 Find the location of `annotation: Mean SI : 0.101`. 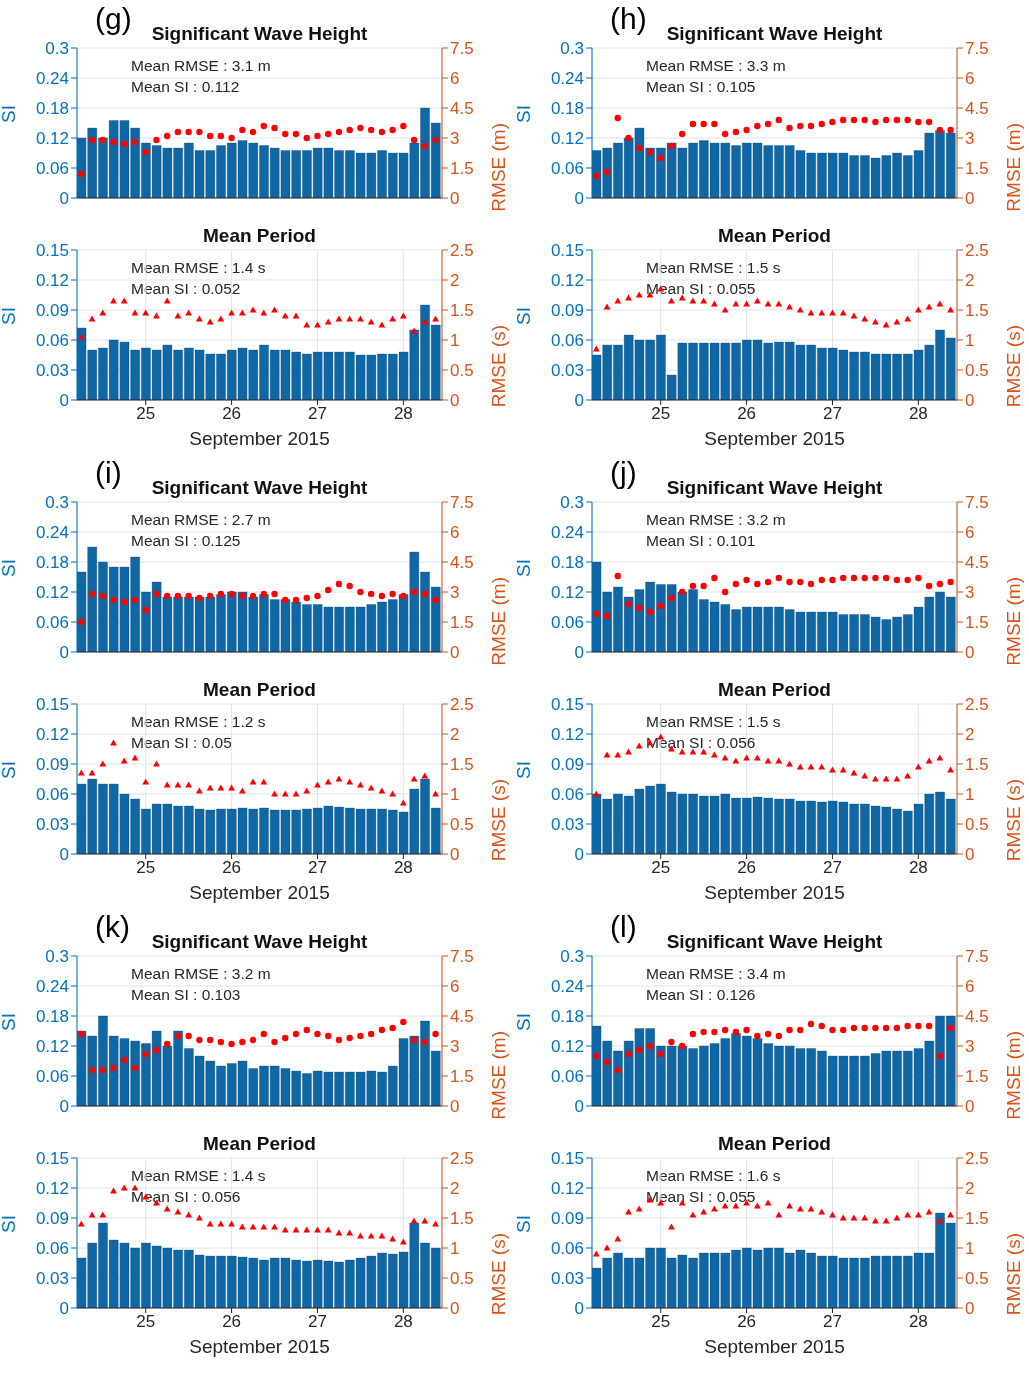

annotation: Mean SI : 0.101 is located at coordinates (701, 541).